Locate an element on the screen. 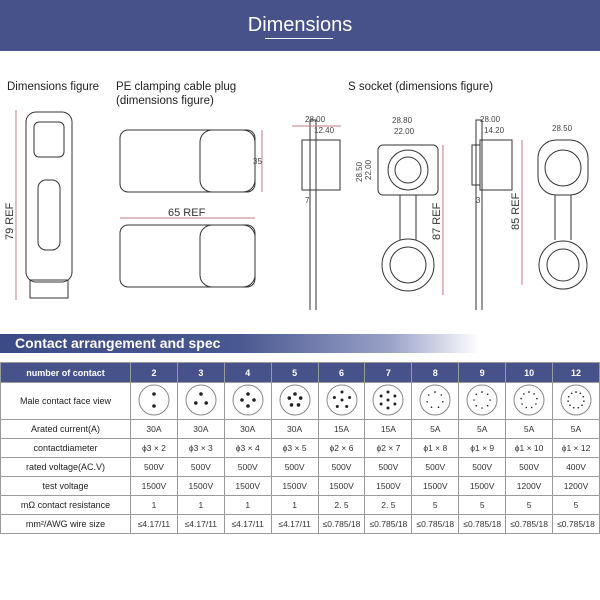 The width and height of the screenshot is (600, 600). table-cell: 400V is located at coordinates (576, 467).